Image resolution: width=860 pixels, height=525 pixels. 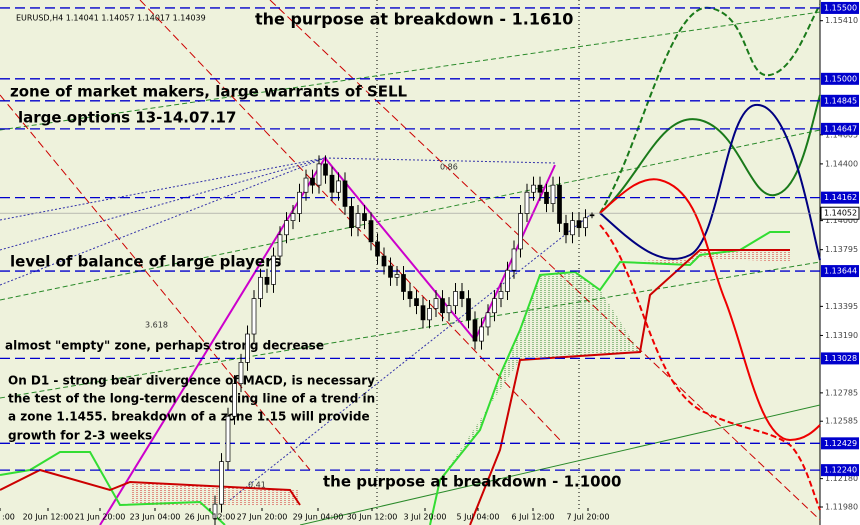 What do you see at coordinates (841, 392) in the screenshot?
I see `y-tick-label: 1.12785` at bounding box center [841, 392].